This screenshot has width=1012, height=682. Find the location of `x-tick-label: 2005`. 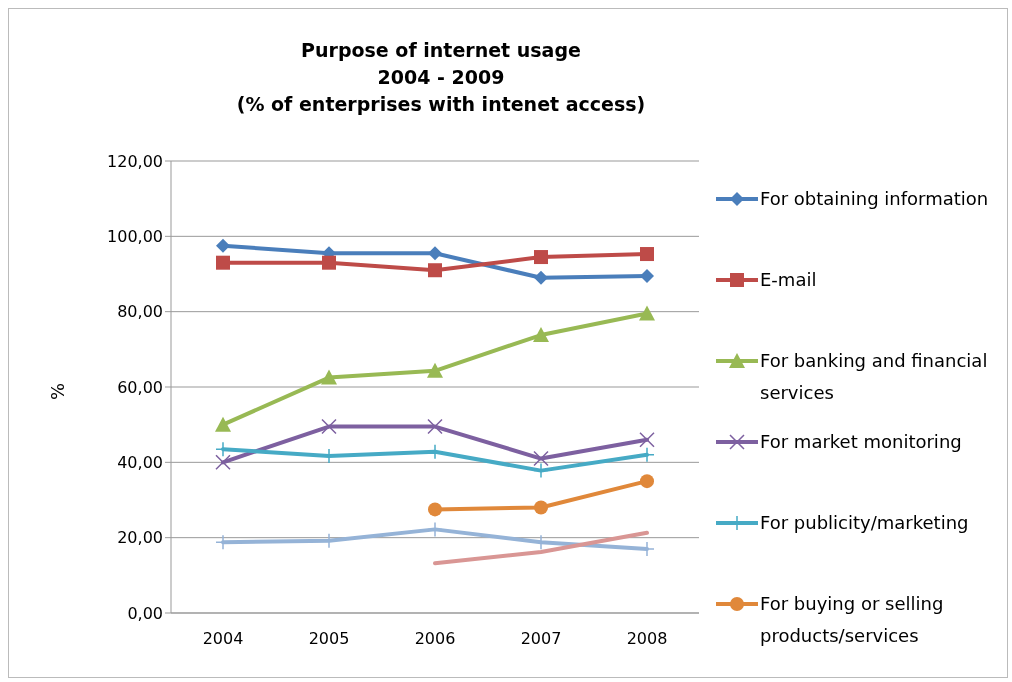

x-tick-label: 2005 is located at coordinates (329, 639).